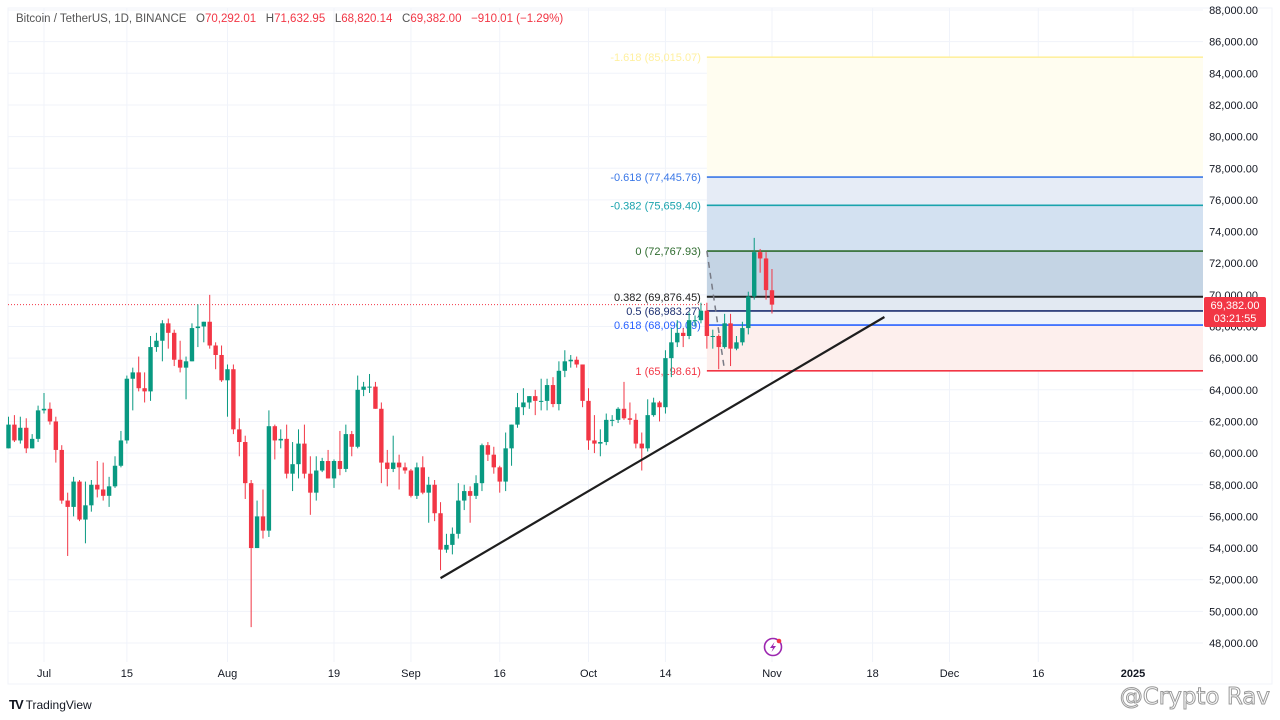 This screenshot has height=720, width=1280. Describe the element at coordinates (773, 647) in the screenshot. I see `lightning-bolt-icon` at that location.